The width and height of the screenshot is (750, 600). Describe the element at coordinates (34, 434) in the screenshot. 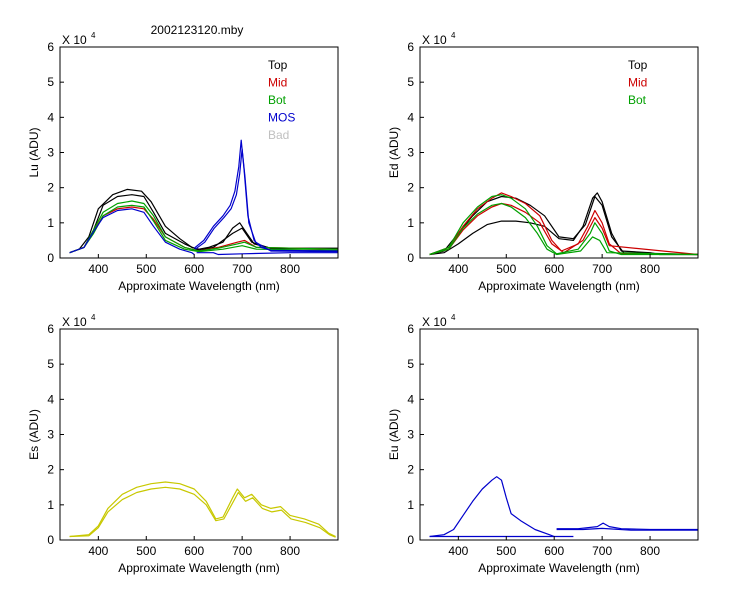

I see `y-axis-label: Es (ADU)` at that location.